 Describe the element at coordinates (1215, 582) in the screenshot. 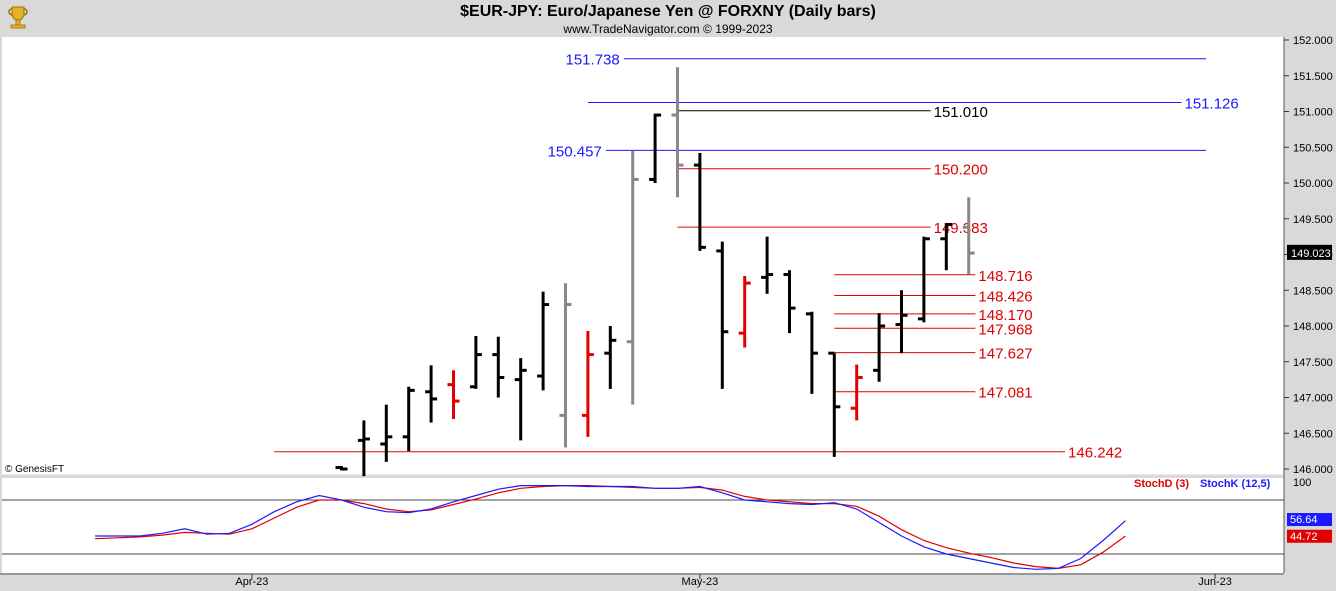

I see `x-tick-label-2: Jun-23` at that location.